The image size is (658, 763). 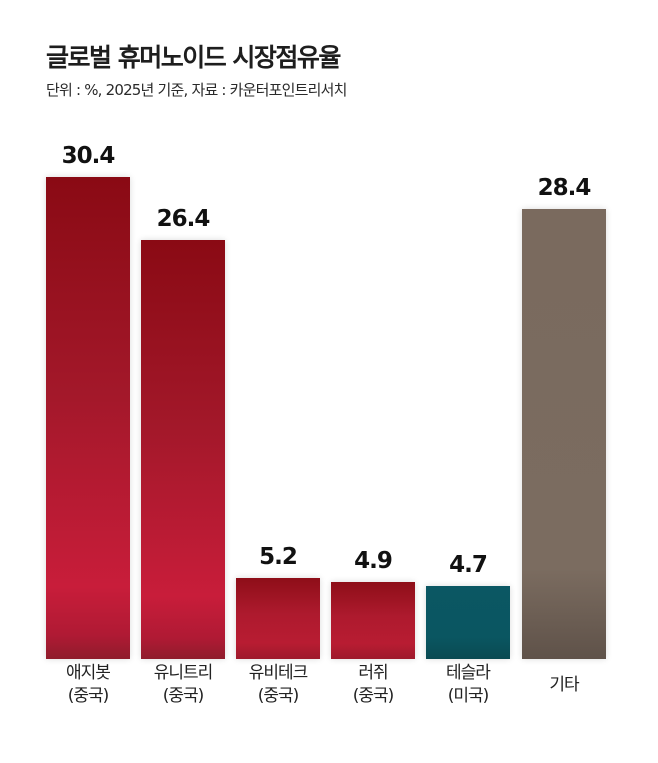 What do you see at coordinates (373, 561) in the screenshot?
I see `bar-value-label: 4.9` at bounding box center [373, 561].